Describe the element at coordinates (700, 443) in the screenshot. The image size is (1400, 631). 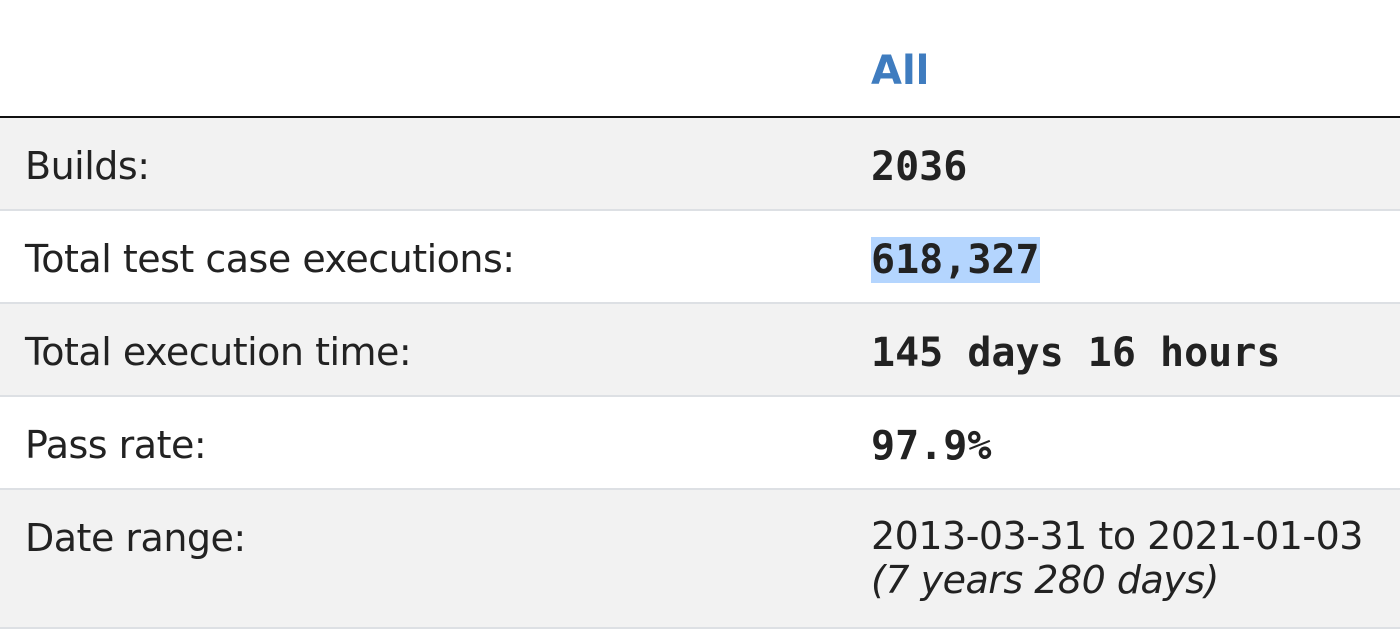
I see `row: Pass rate: 97.9%` at that location.